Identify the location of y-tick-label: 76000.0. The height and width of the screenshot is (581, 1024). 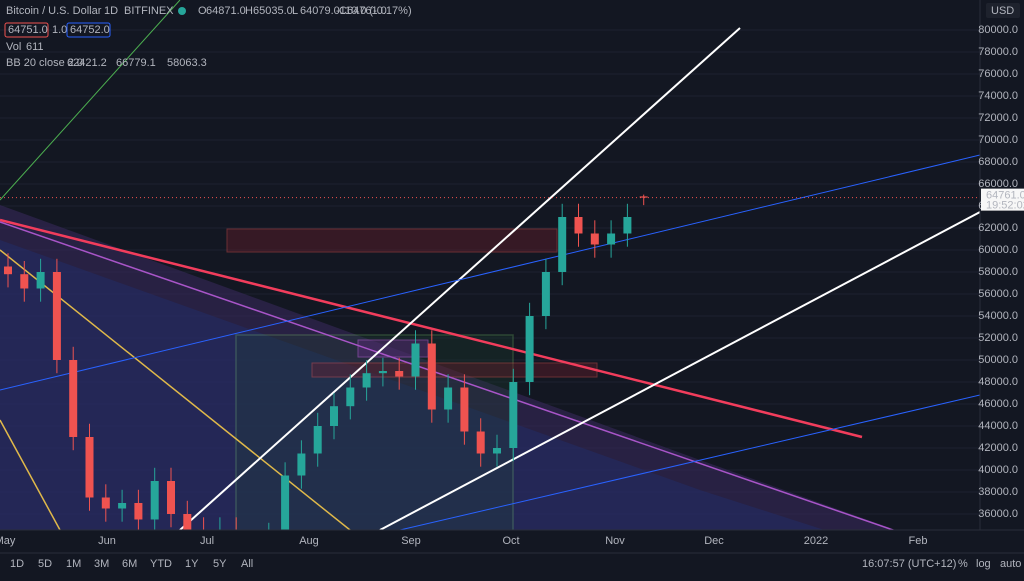
(998, 74).